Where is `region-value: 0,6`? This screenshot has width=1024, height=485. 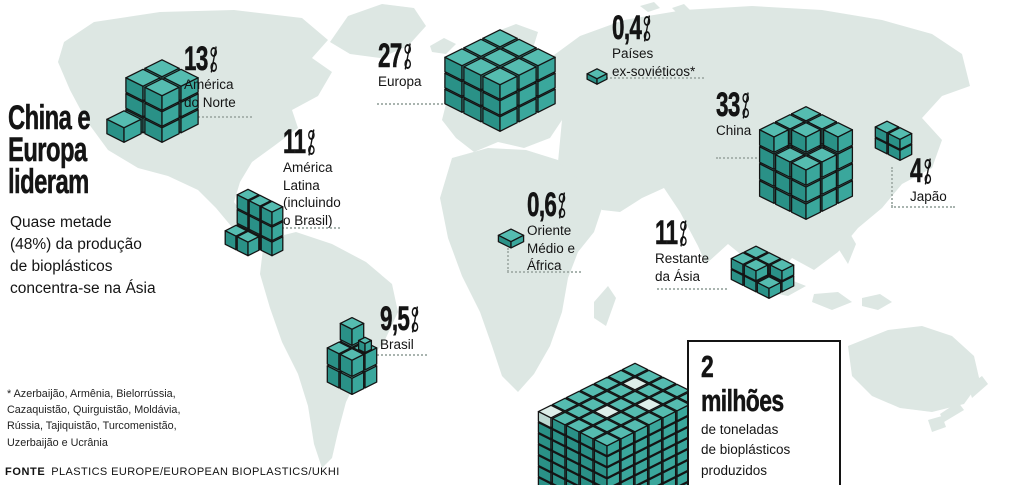 region-value: 0,6 is located at coordinates (547, 205).